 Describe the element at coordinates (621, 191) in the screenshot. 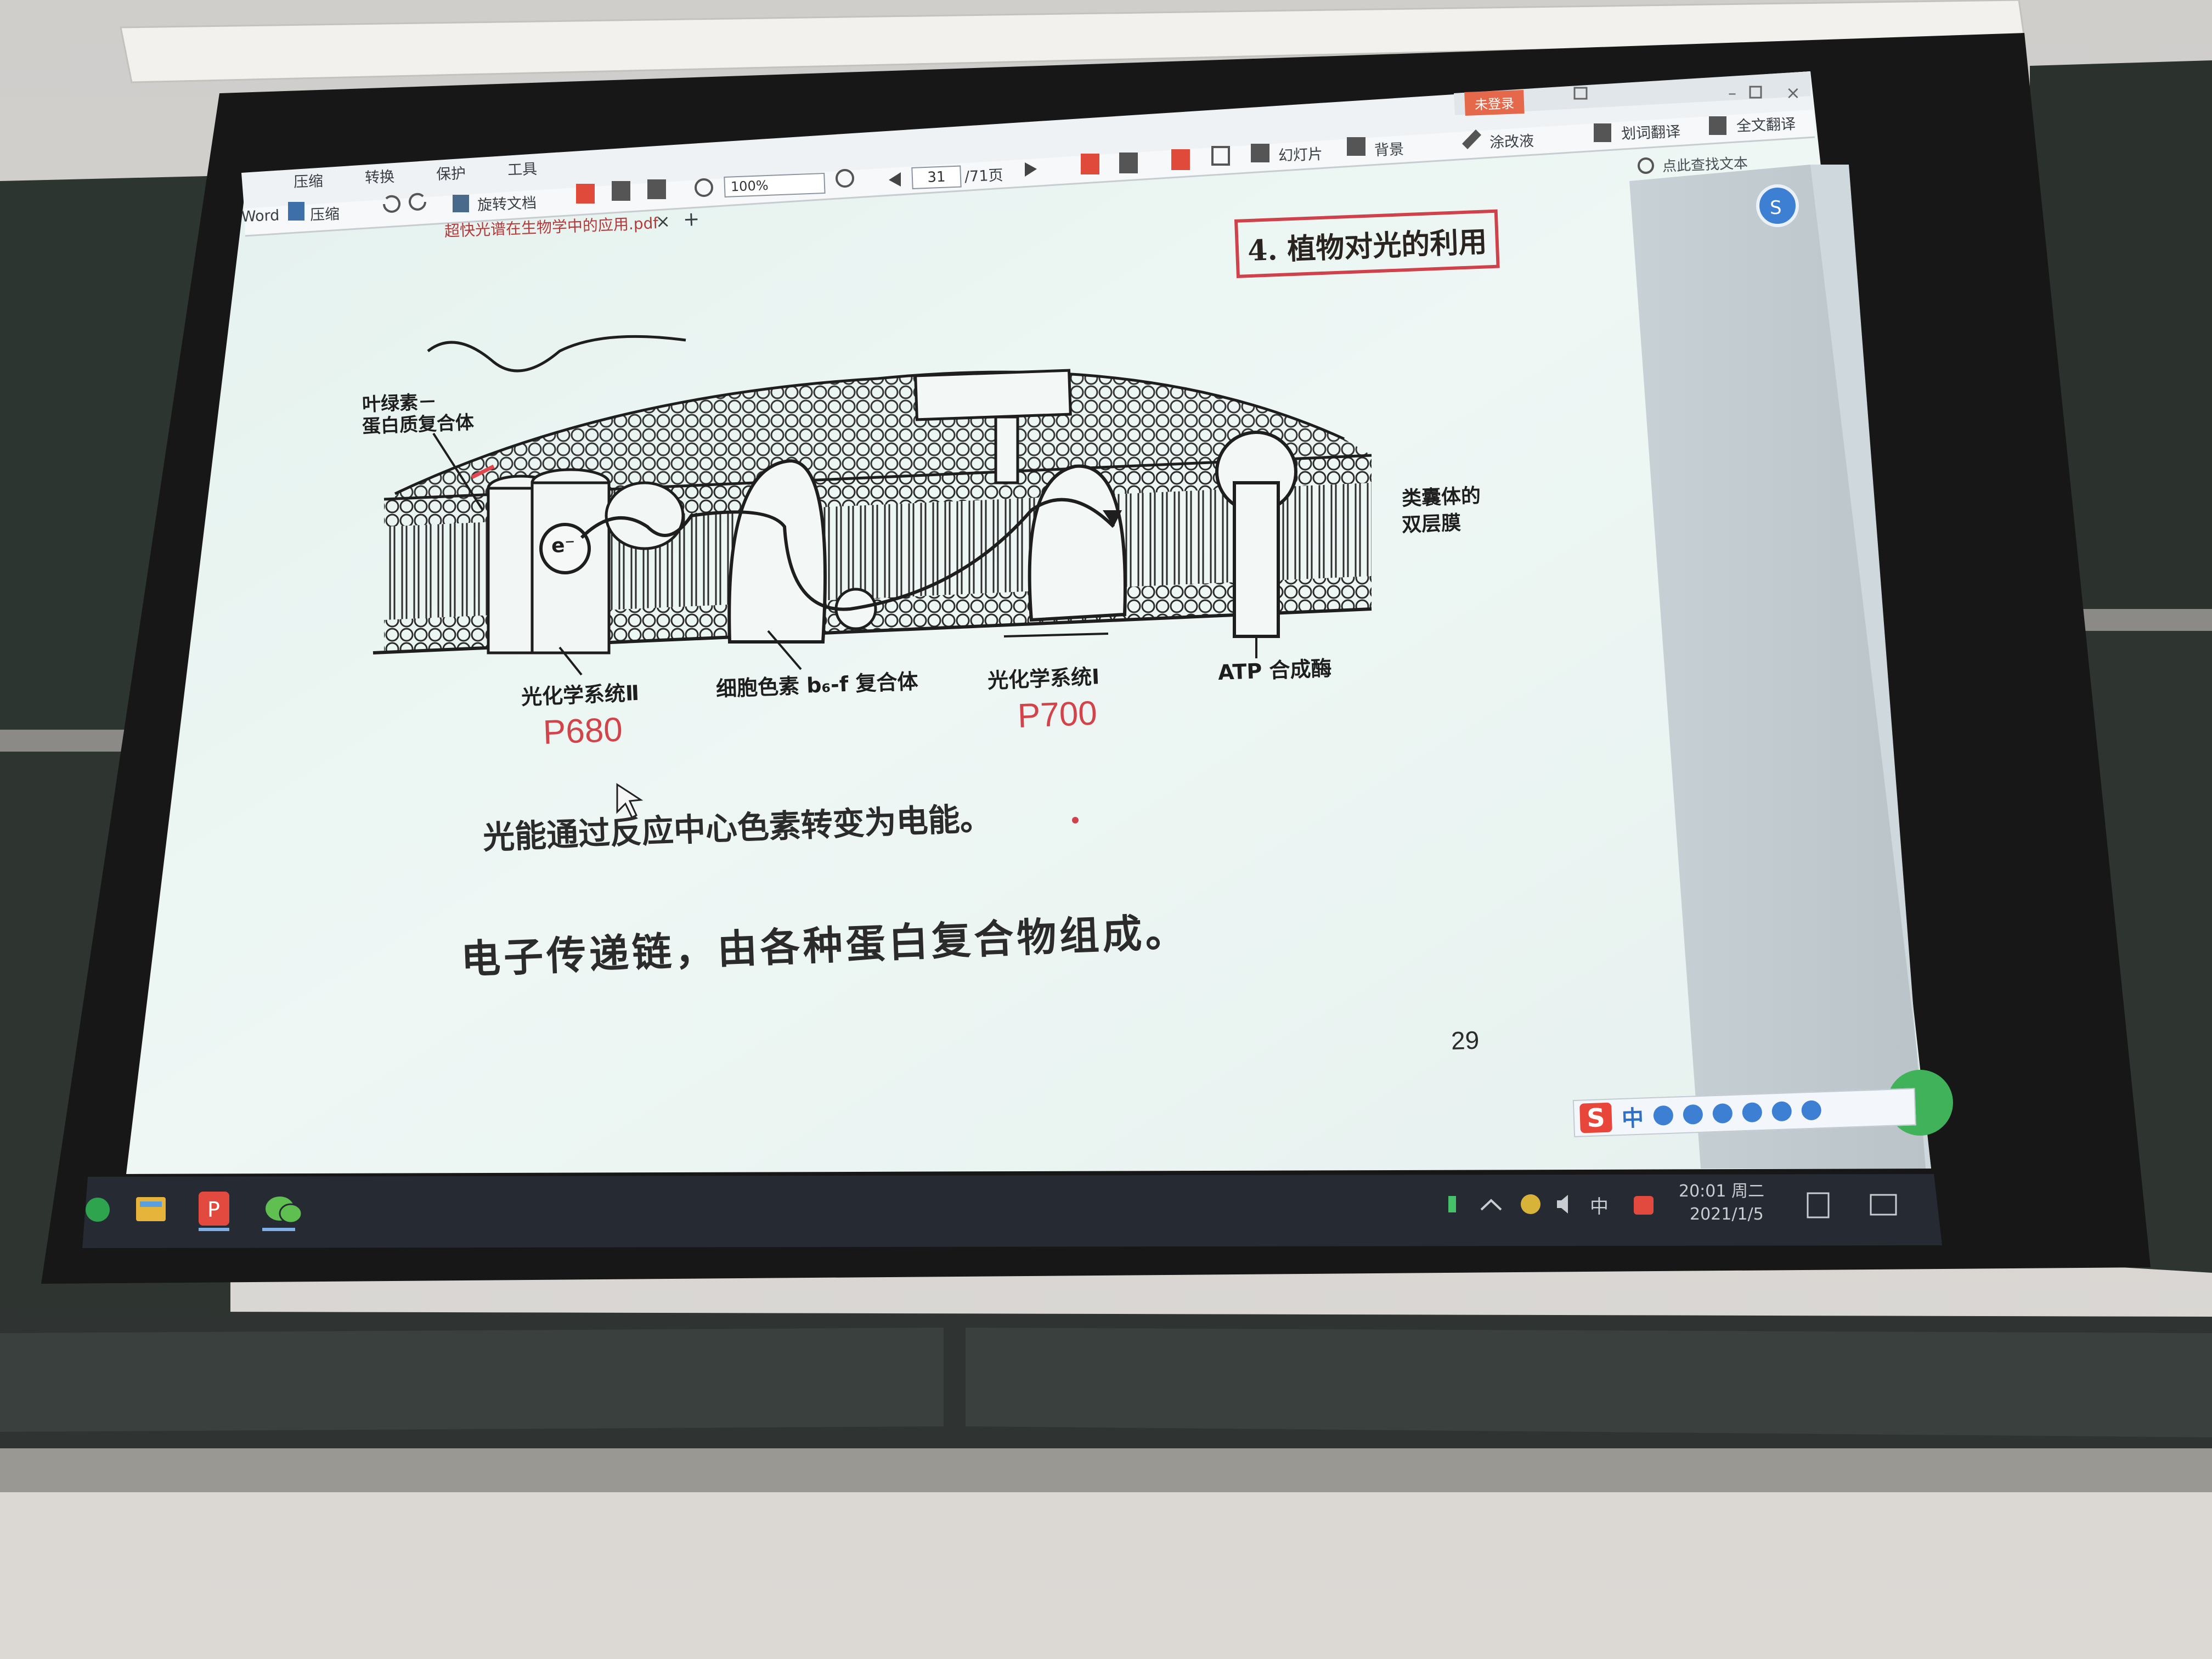

I see `grid-icon` at that location.